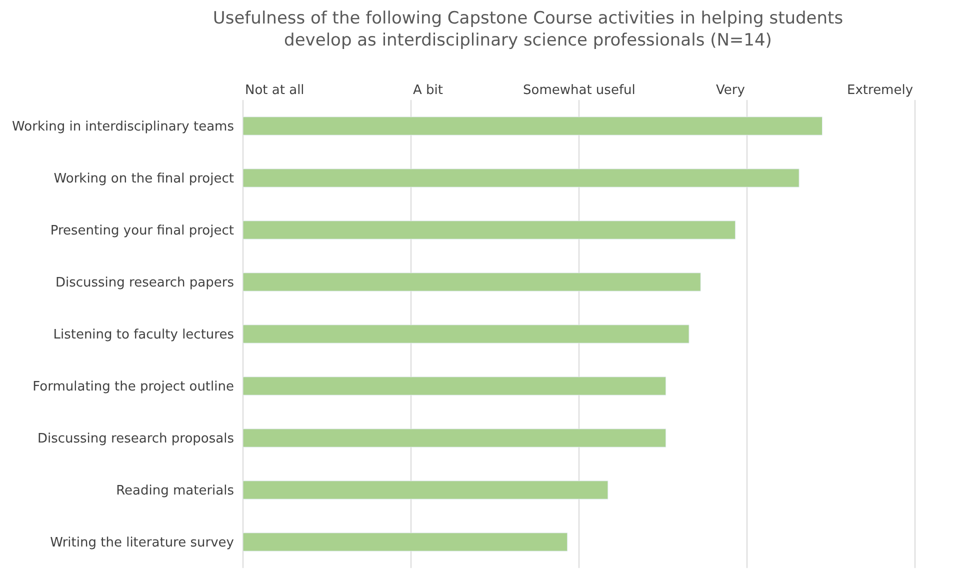  Describe the element at coordinates (880, 90) in the screenshot. I see `text: Extremely` at that location.